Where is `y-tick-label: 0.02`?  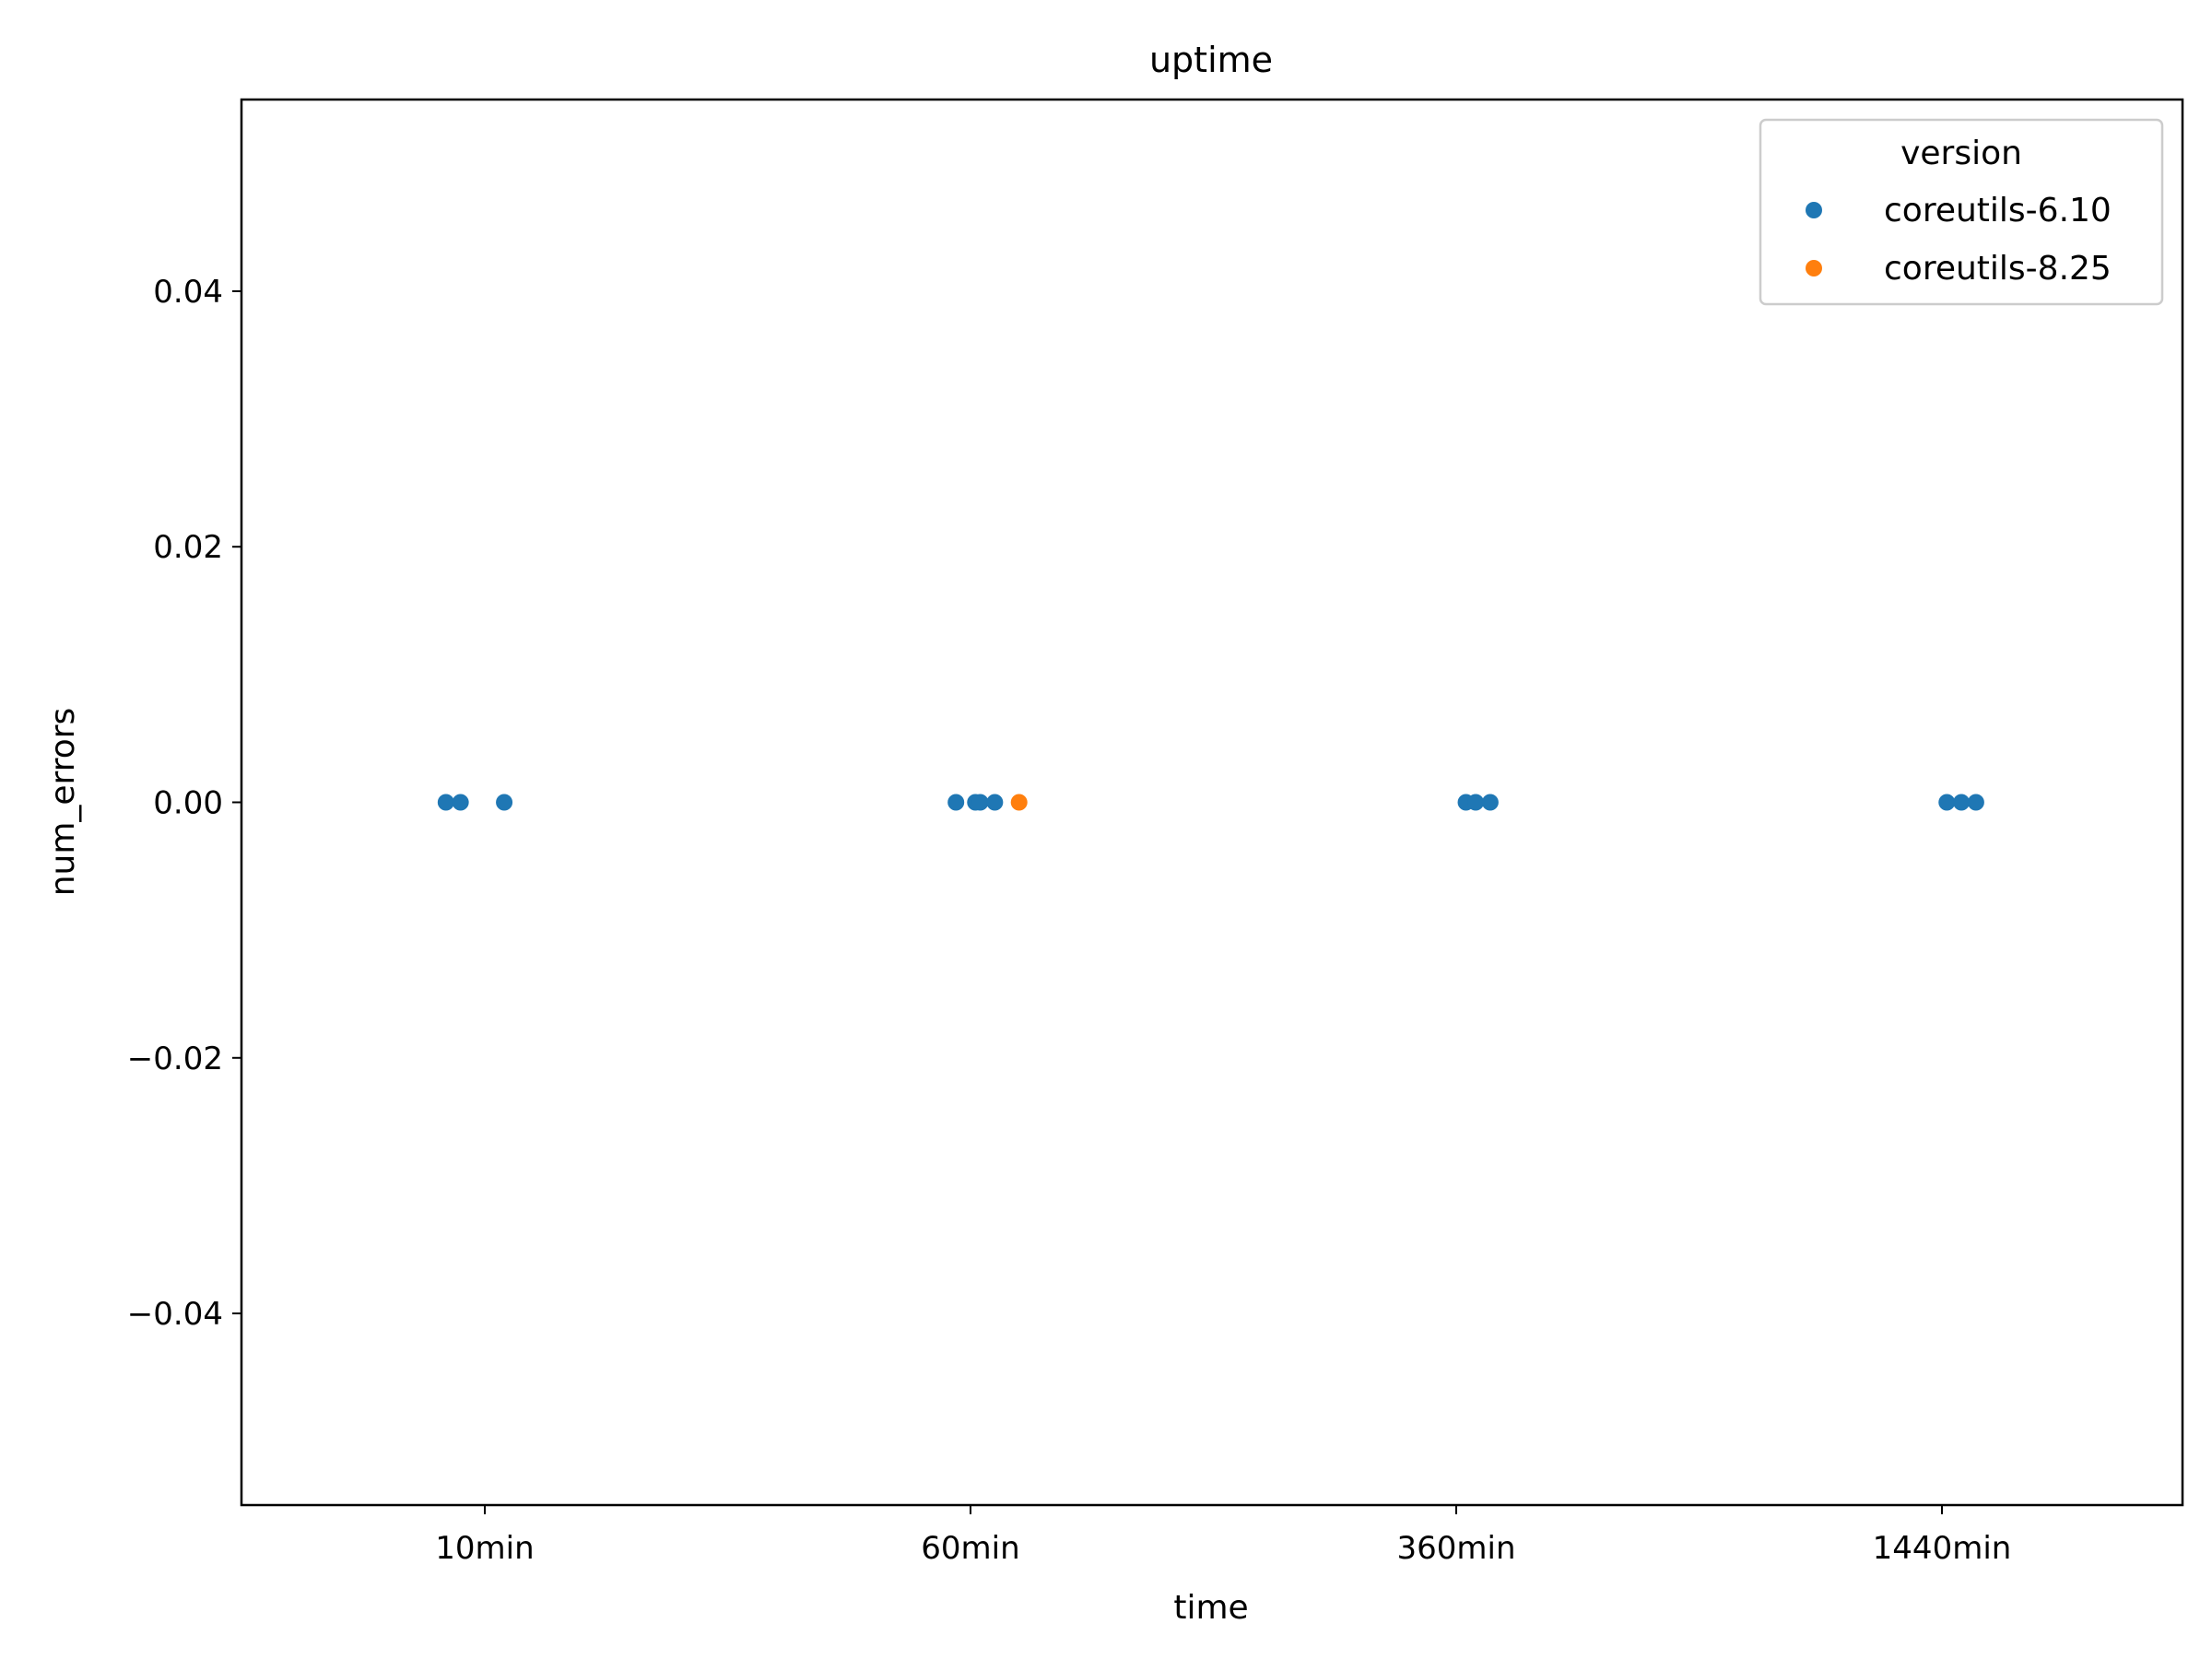
y-tick-label: 0.02 is located at coordinates (188, 547).